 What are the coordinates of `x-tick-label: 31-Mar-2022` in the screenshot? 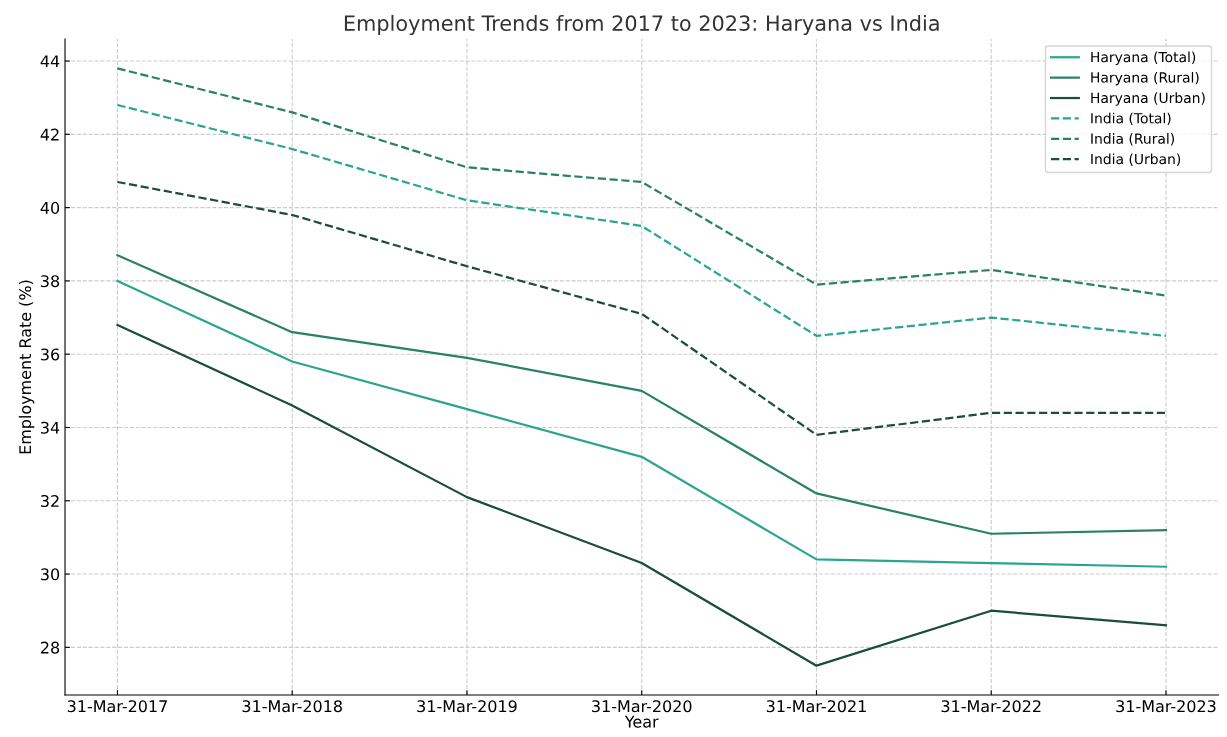 It's located at (991, 706).